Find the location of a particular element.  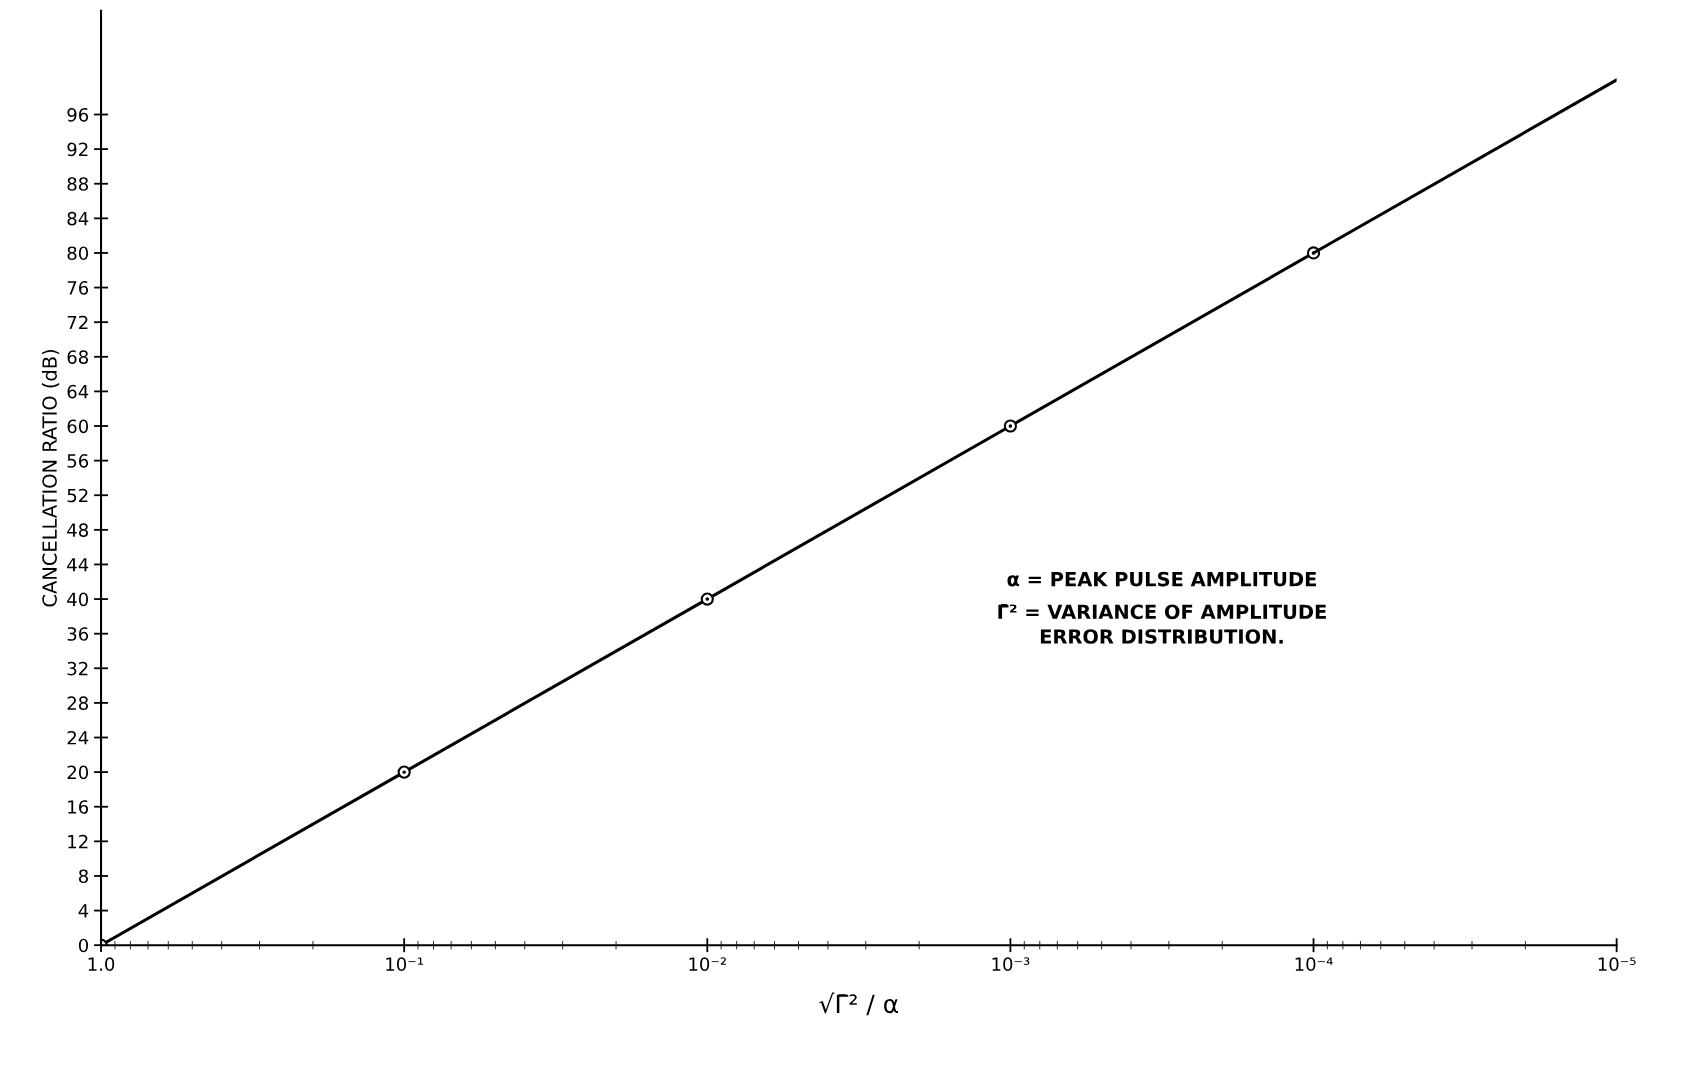

y-tick-label: 80 is located at coordinates (78, 253).